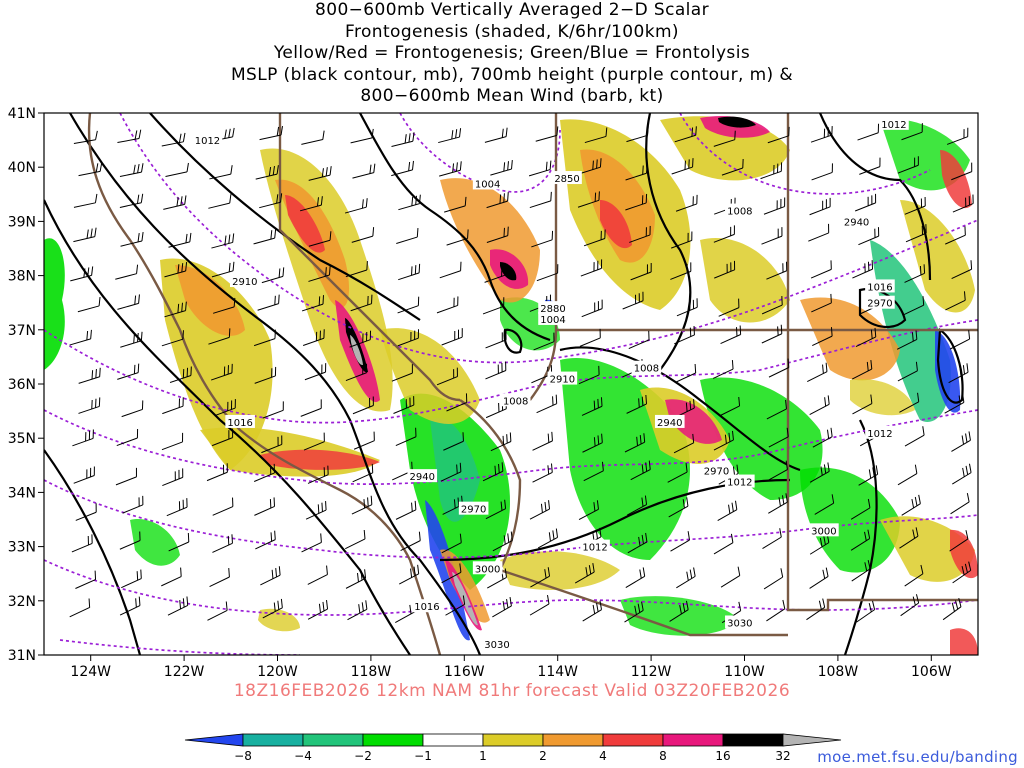 This screenshot has height=768, width=1024. Describe the element at coordinates (90, 672) in the screenshot. I see `lon-tick-label: 124W` at that location.